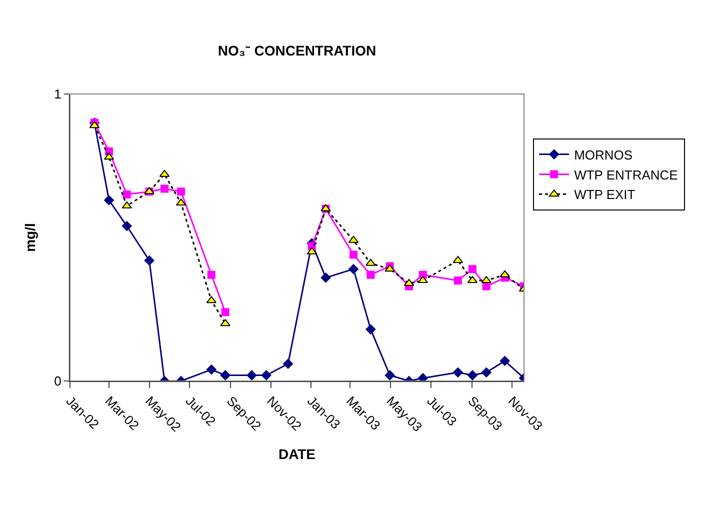  What do you see at coordinates (605, 194) in the screenshot?
I see `legend-label: WTP EXIT` at bounding box center [605, 194].